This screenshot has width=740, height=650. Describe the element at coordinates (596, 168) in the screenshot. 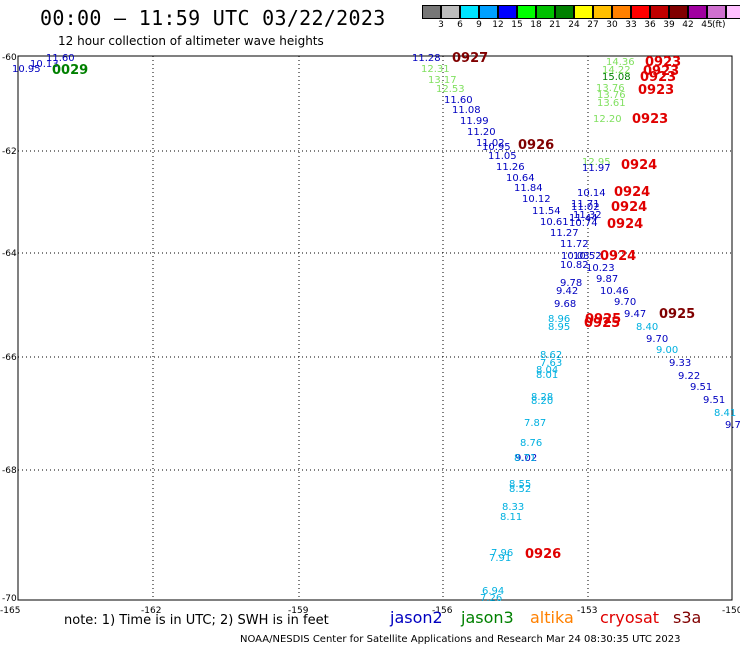

I see `swh-point-label: 11.97` at that location.